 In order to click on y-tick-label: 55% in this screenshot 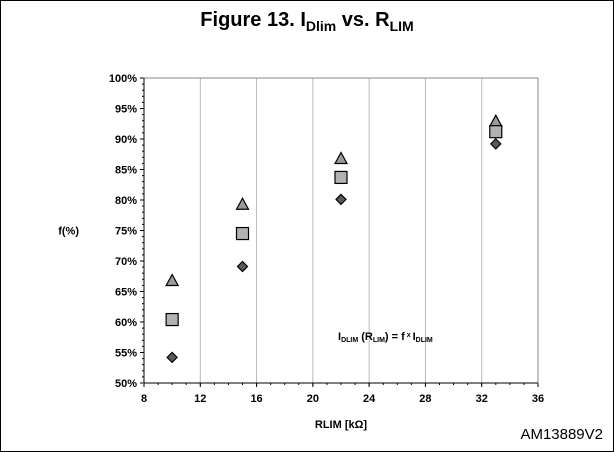, I will do `click(126, 354)`.